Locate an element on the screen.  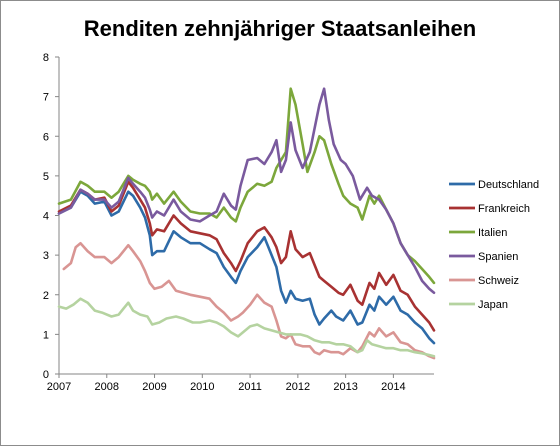
x-tick-label: 2009 is located at coordinates (154, 387).